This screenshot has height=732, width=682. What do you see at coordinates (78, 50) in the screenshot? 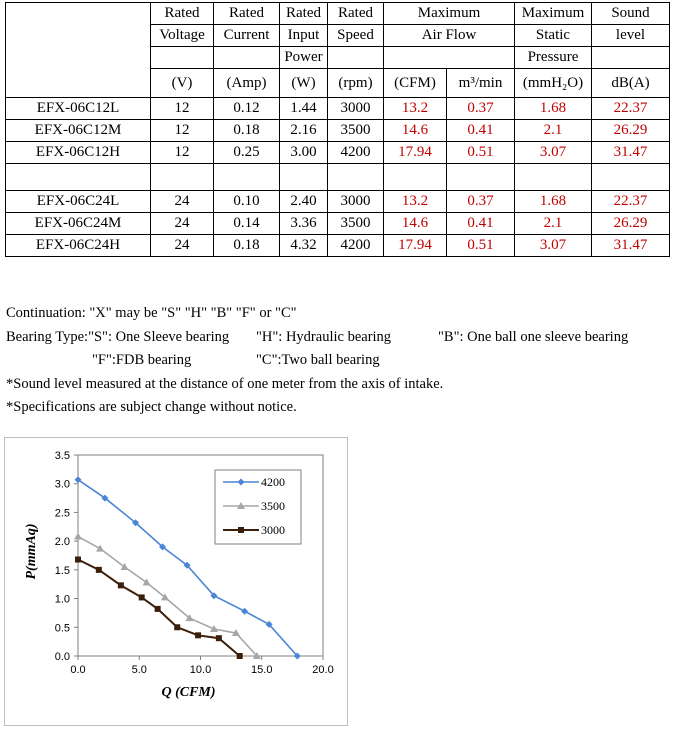
I see `model-header` at bounding box center [78, 50].